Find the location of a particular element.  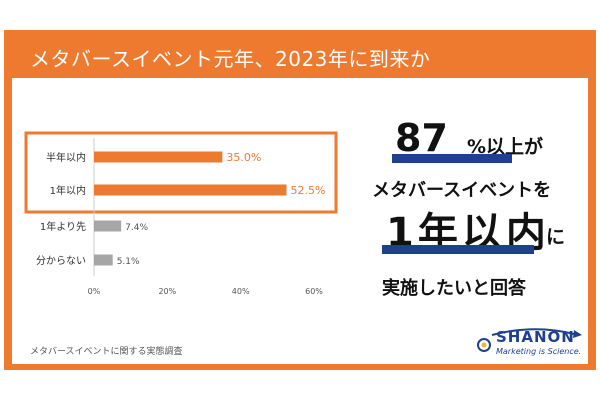

headline-middle: メタバースイベントを is located at coordinates (462, 190).